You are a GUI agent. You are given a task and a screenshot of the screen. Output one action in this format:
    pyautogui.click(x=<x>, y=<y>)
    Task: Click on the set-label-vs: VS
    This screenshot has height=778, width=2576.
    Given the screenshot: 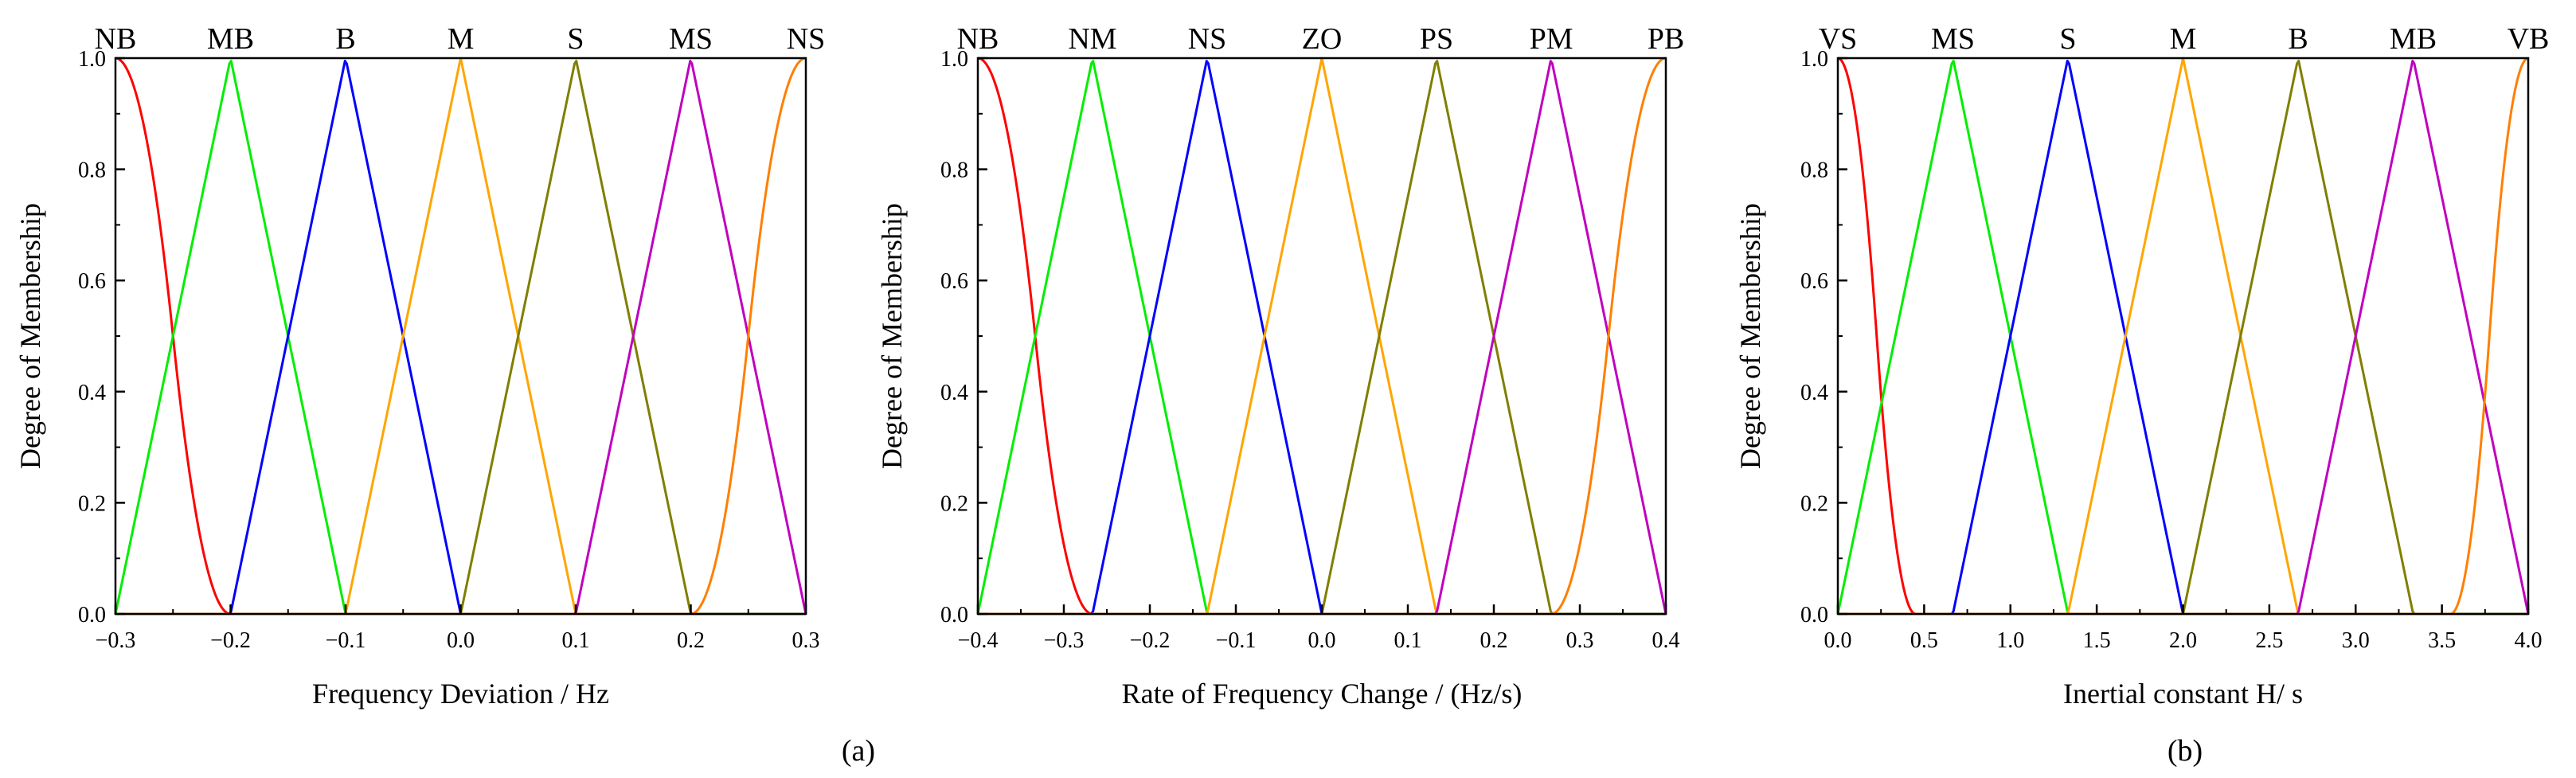 What is the action you would take?
    pyautogui.click(x=1839, y=39)
    